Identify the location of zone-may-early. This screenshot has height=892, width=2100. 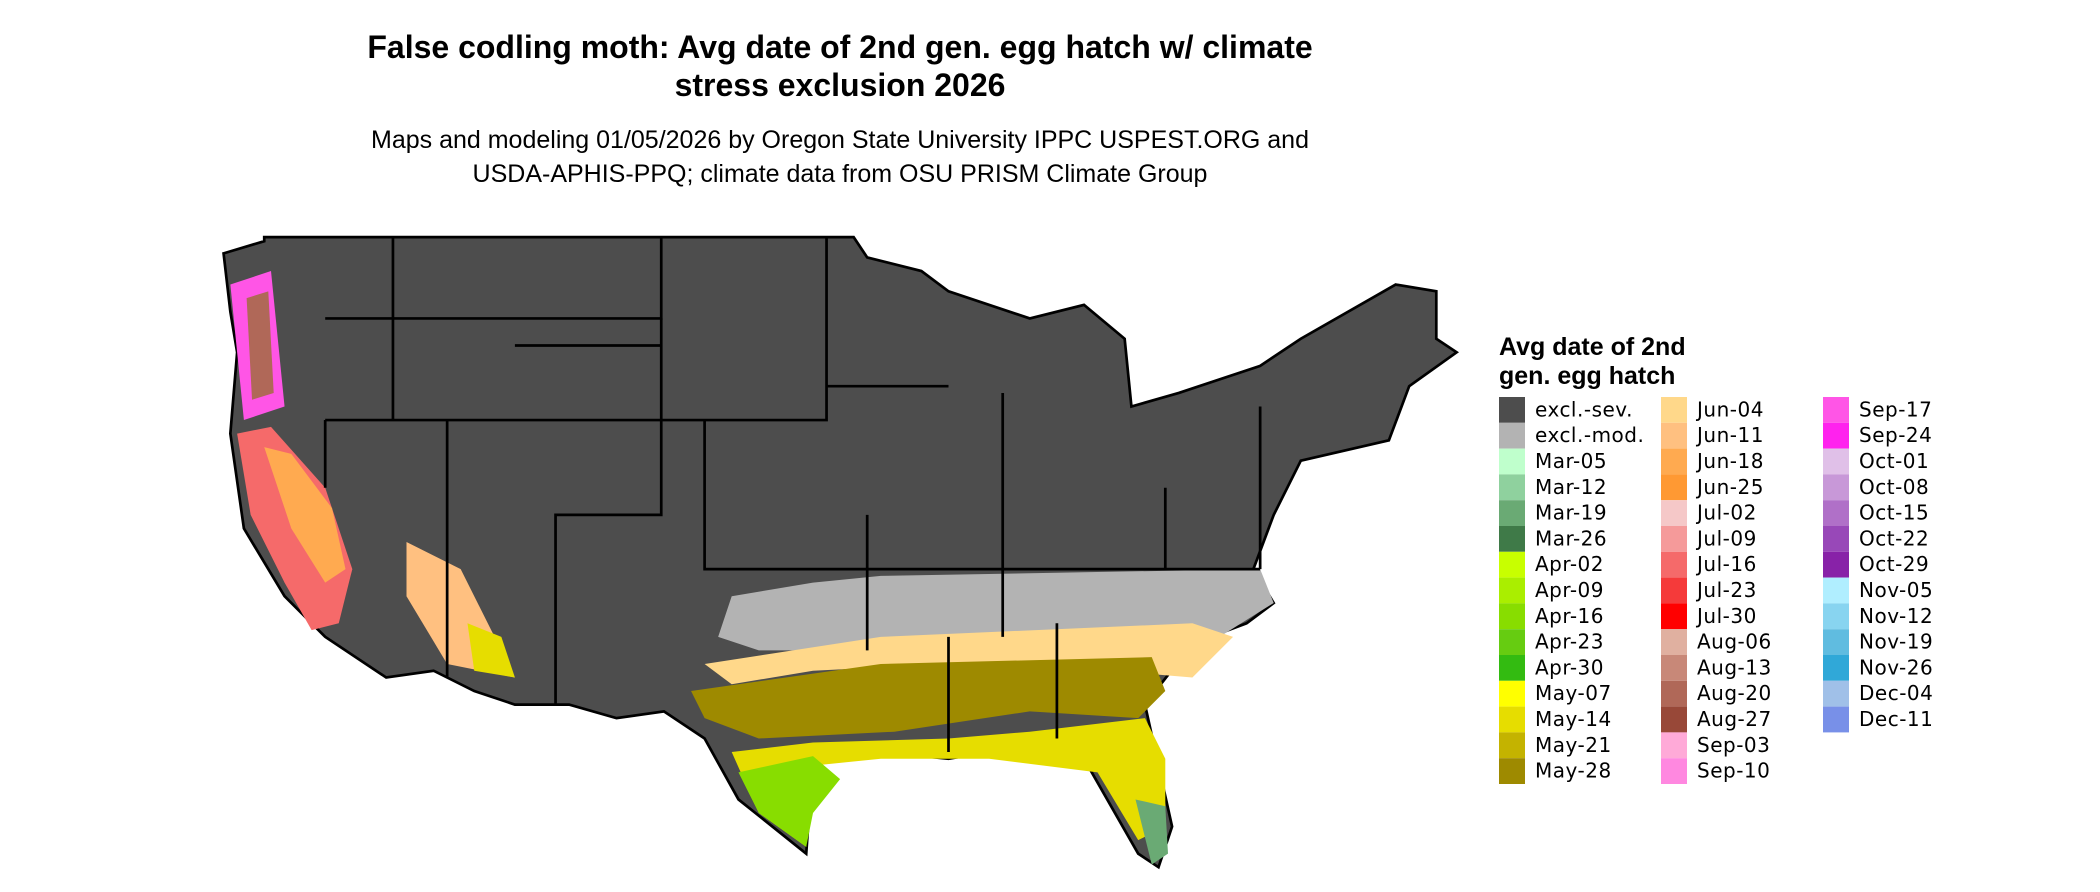
(948, 782).